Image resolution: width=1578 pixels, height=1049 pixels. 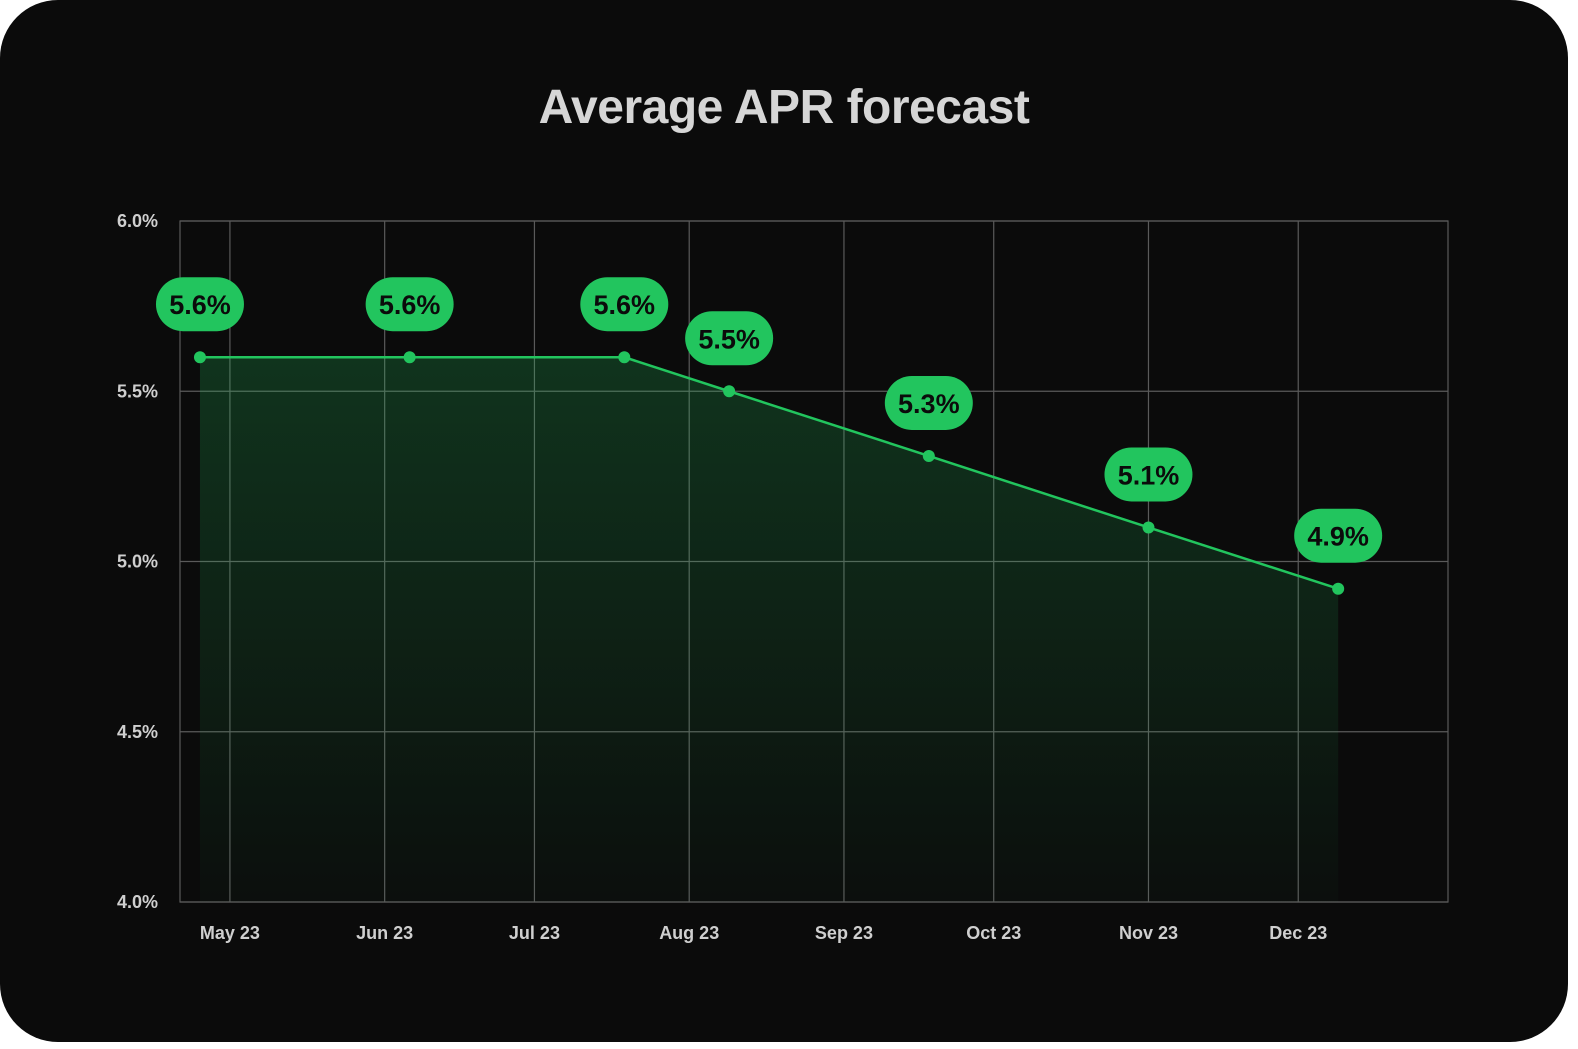 I want to click on y-tick-label: 5.5%, so click(x=137, y=391).